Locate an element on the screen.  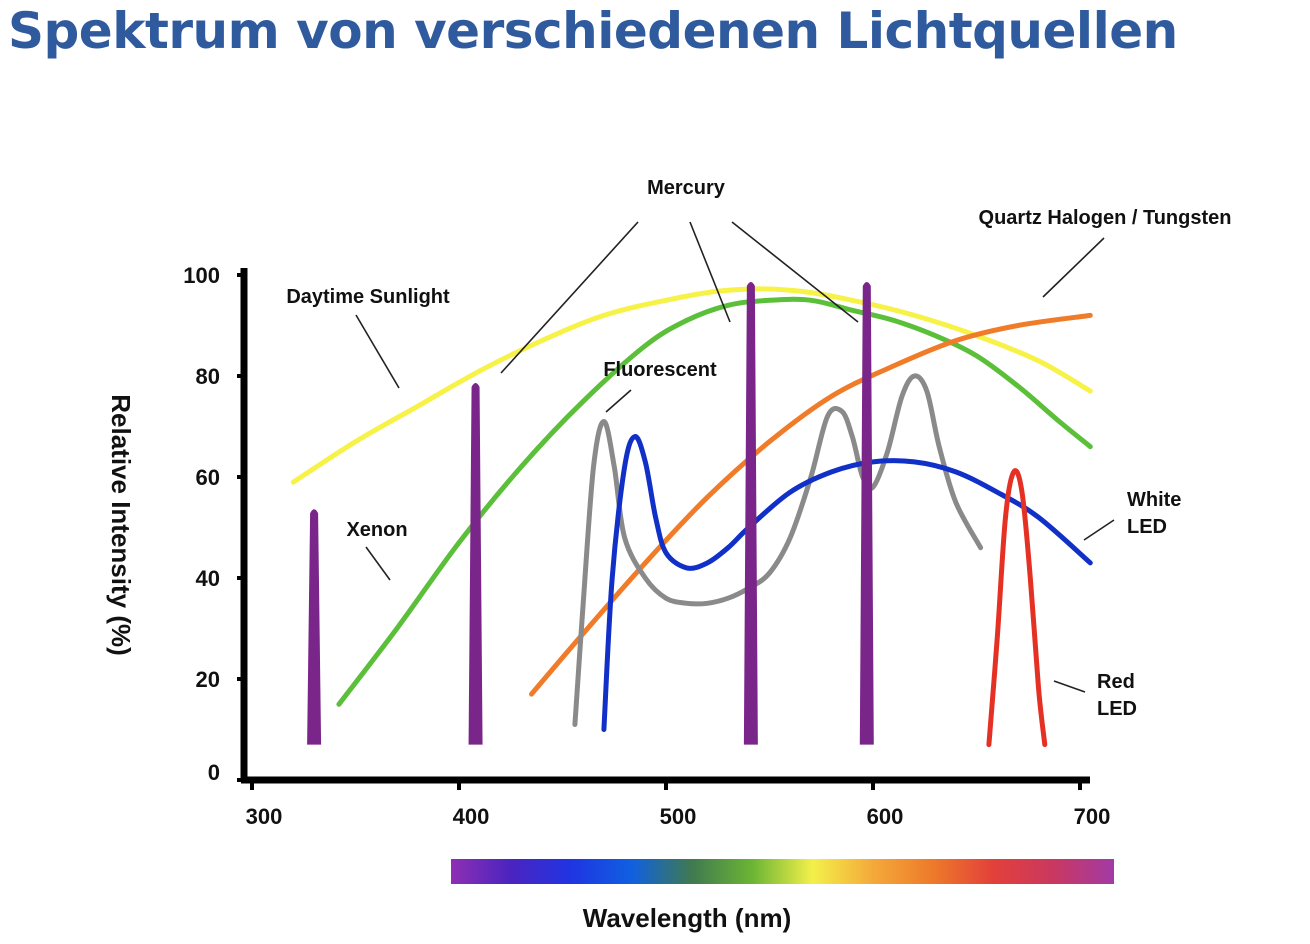
white-led-leader is located at coordinates (1099, 530).